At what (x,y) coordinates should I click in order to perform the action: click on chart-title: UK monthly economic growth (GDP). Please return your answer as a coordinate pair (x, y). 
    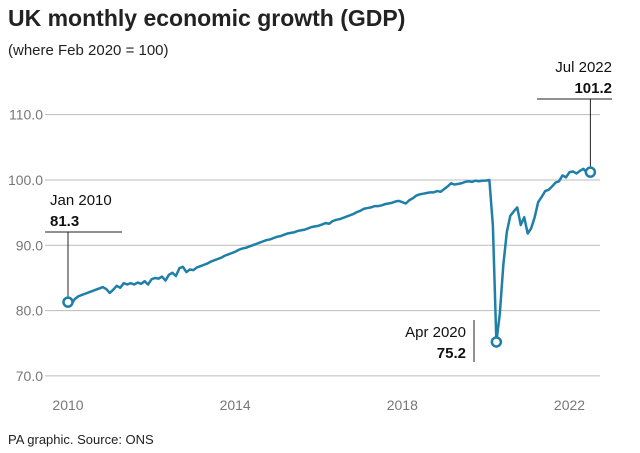
    Looking at the image, I should click on (206, 18).